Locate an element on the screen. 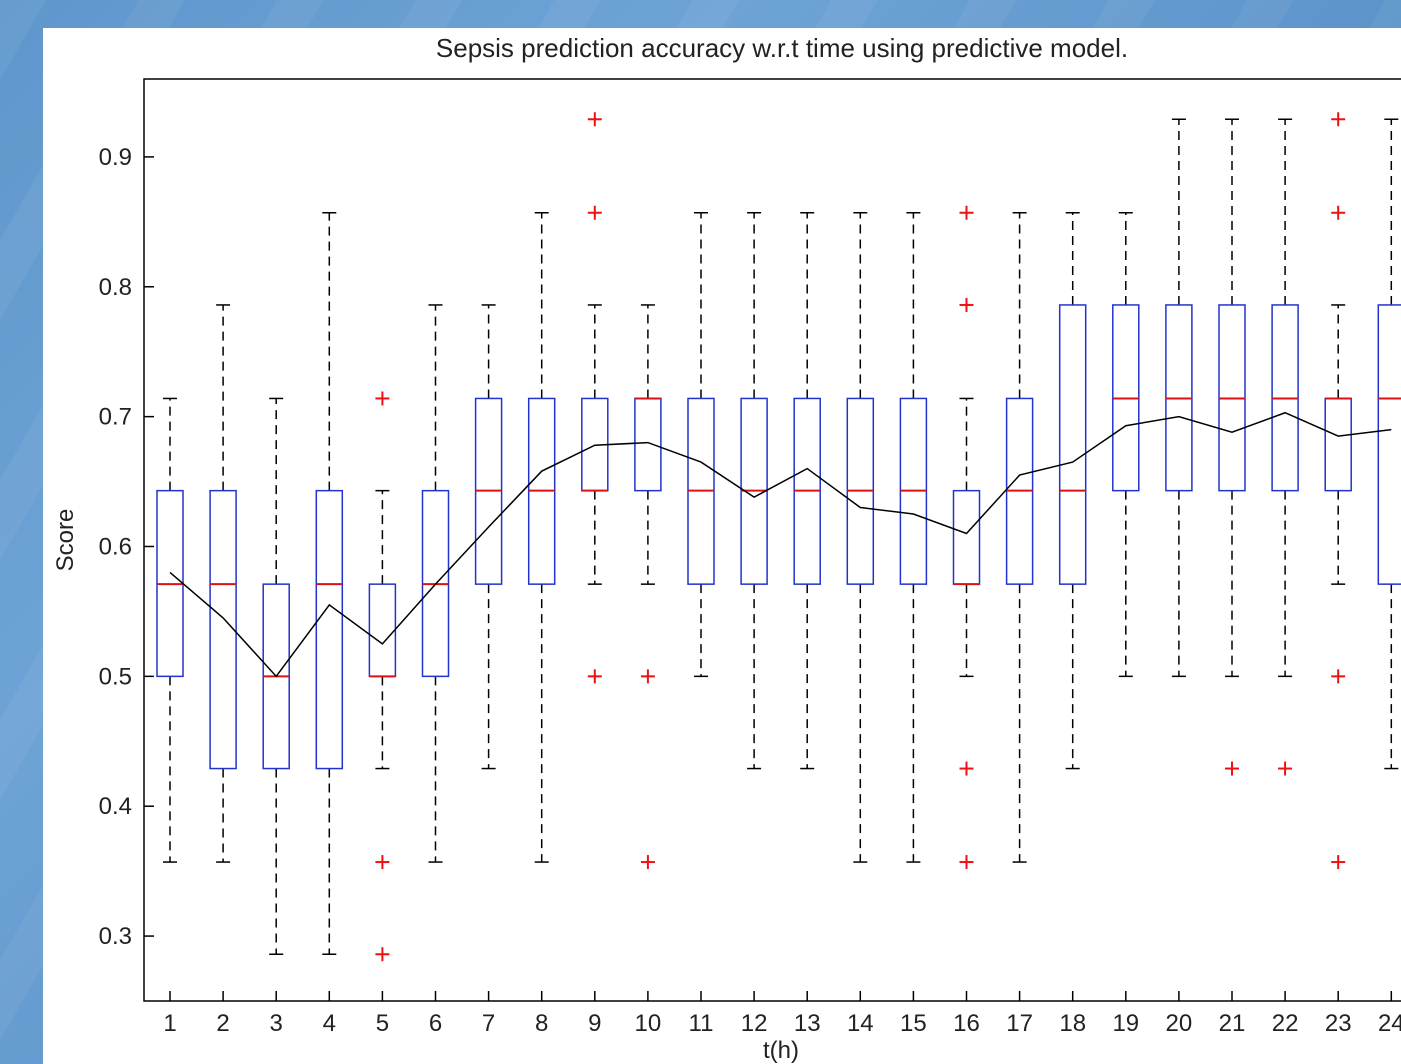  x-tick-label: 14 is located at coordinates (860, 1023).